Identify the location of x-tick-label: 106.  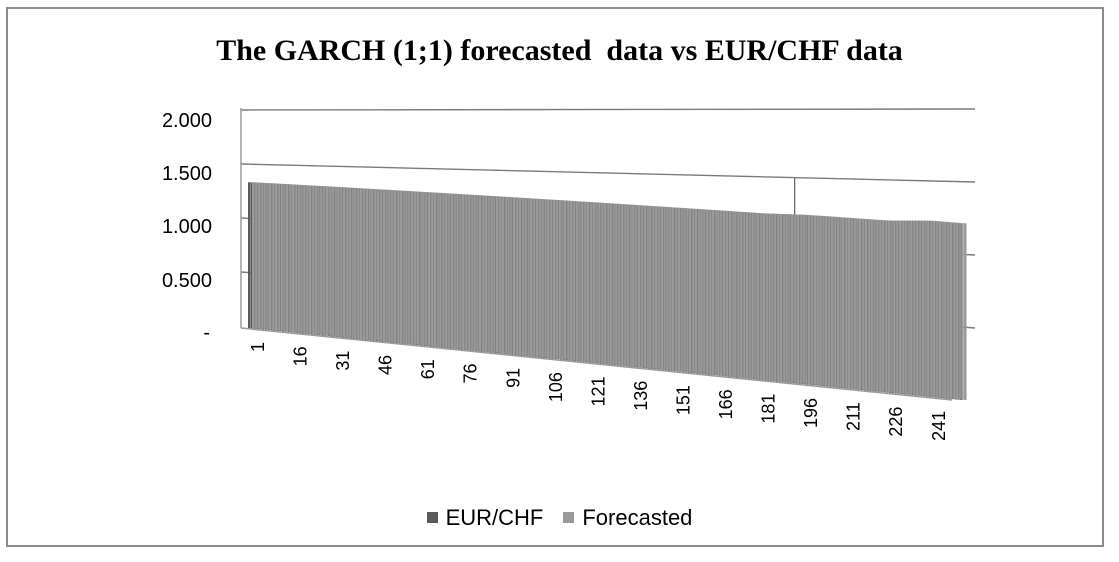
(556, 387).